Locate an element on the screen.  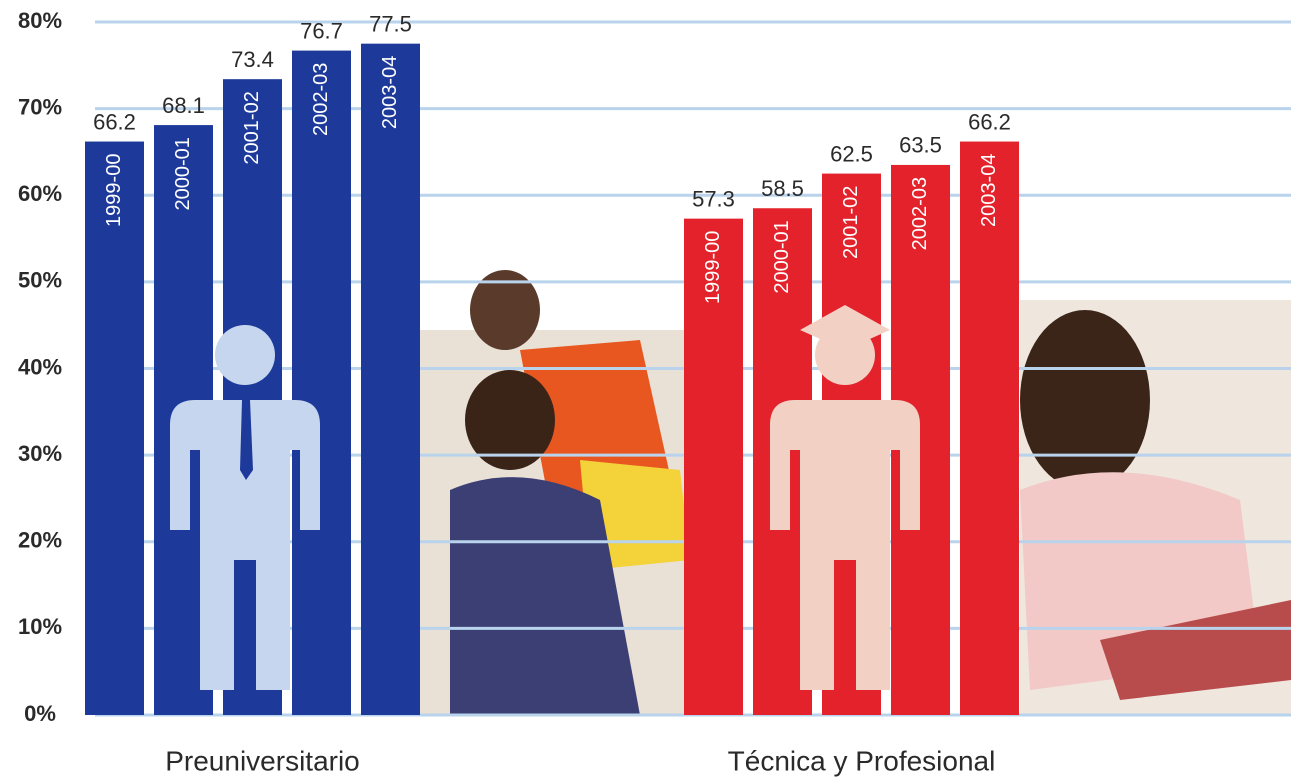
y-tick-label: 70% is located at coordinates (40, 106).